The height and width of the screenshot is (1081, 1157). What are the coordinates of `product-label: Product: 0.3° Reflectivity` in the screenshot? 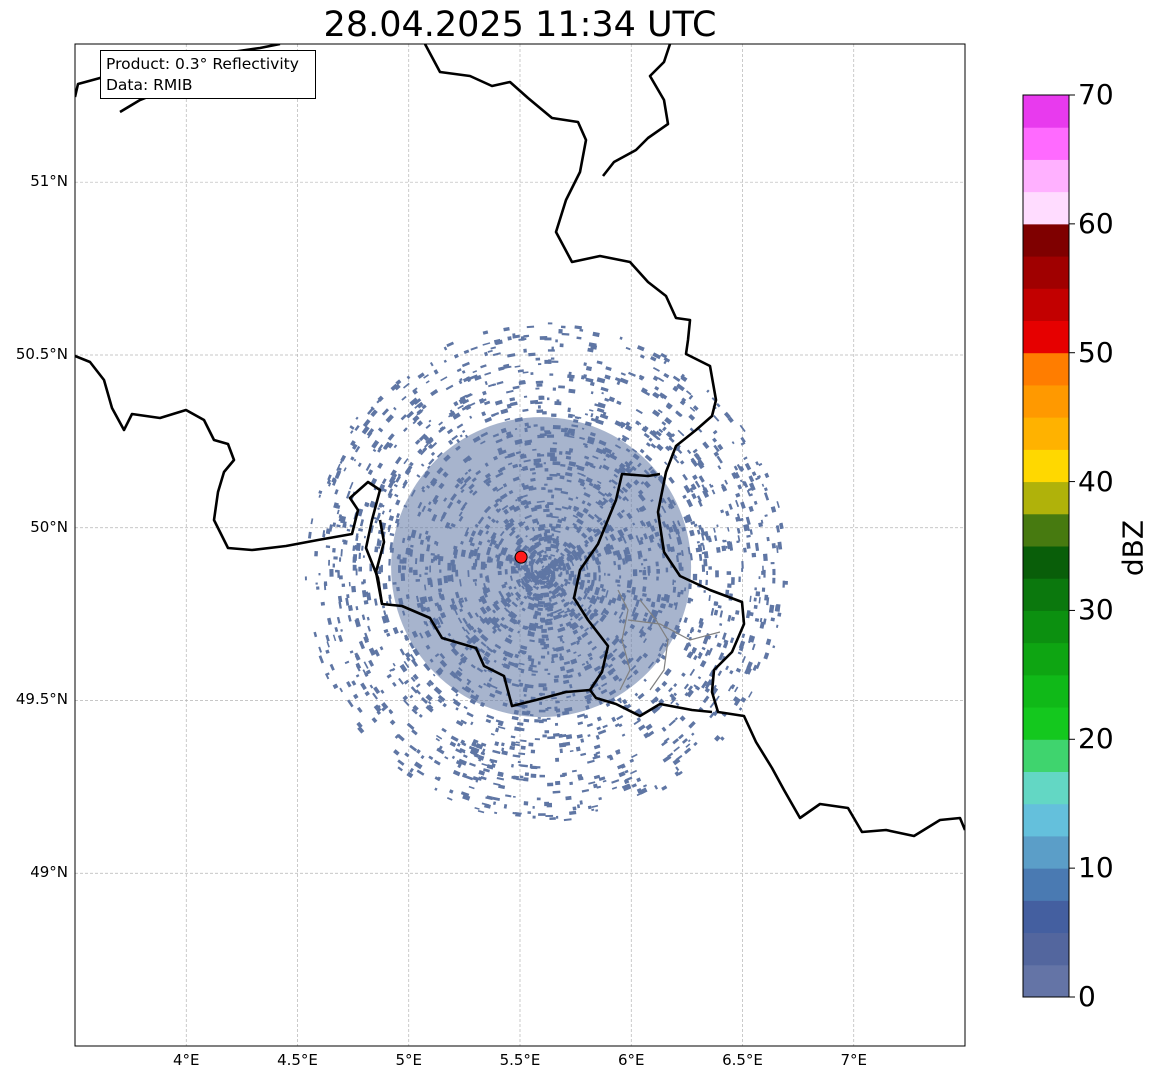 It's located at (202, 64).